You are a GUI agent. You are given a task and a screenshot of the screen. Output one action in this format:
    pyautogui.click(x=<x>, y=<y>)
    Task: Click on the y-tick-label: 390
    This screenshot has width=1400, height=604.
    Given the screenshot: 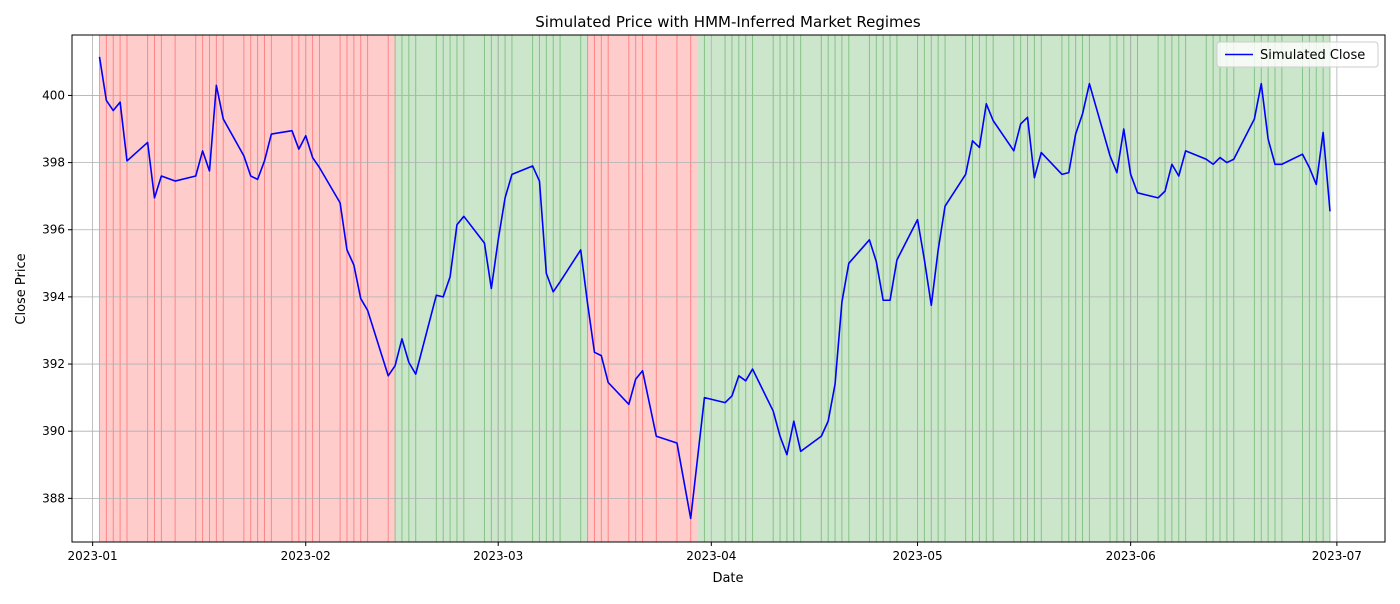 What is the action you would take?
    pyautogui.click(x=53, y=431)
    